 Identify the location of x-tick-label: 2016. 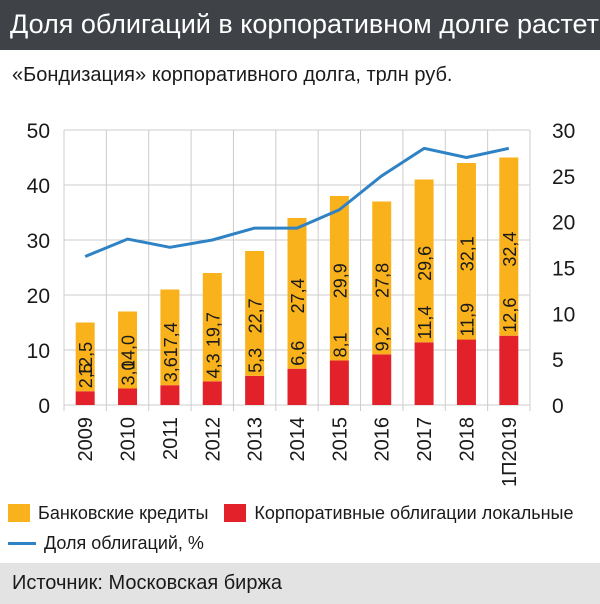
(383, 439).